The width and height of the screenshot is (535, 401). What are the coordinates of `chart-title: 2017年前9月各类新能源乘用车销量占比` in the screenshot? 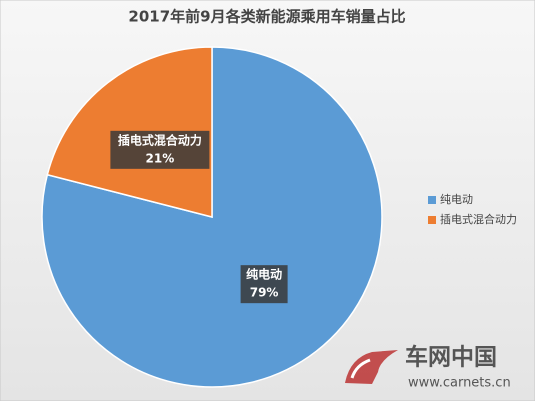 It's located at (266, 17).